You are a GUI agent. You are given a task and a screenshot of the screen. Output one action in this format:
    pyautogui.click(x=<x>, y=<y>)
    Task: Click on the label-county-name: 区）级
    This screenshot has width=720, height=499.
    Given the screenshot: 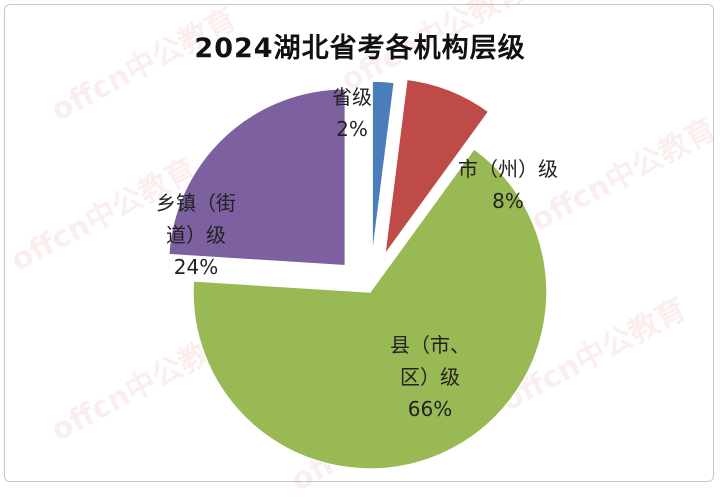 What is the action you would take?
    pyautogui.click(x=430, y=377)
    